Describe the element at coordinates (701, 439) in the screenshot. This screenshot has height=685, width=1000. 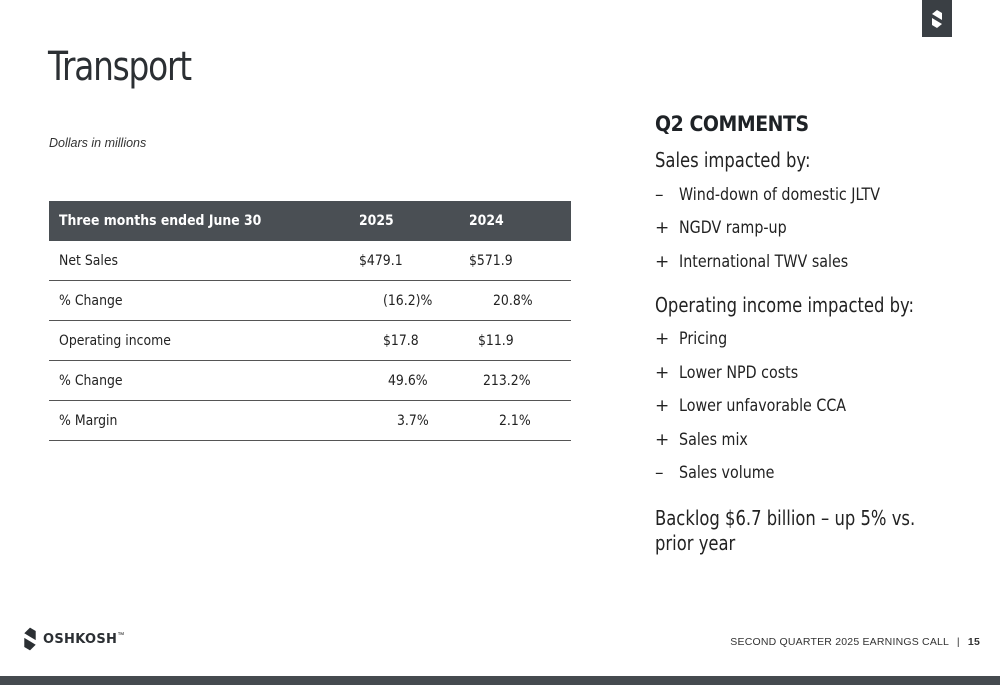
I see `list-item: + Sales mix` at that location.